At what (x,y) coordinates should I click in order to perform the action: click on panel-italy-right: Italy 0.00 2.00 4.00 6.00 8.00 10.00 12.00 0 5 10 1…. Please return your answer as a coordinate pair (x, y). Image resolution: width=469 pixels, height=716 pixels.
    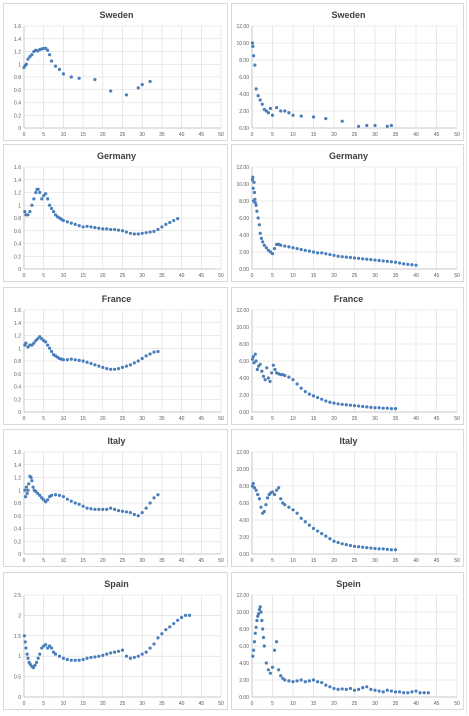
    Looking at the image, I should click on (347, 498).